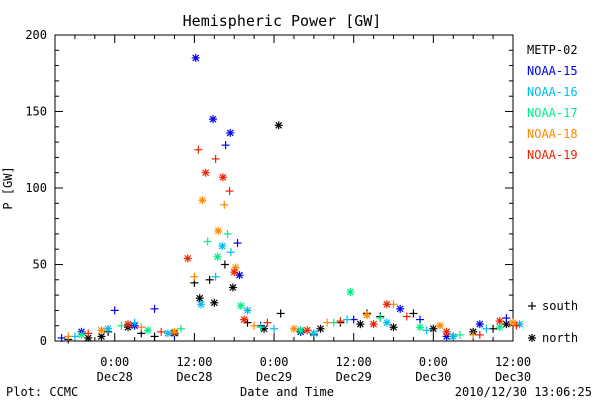 The height and width of the screenshot is (400, 600). Describe the element at coordinates (36, 112) in the screenshot. I see `y-tick-label: 150` at that location.